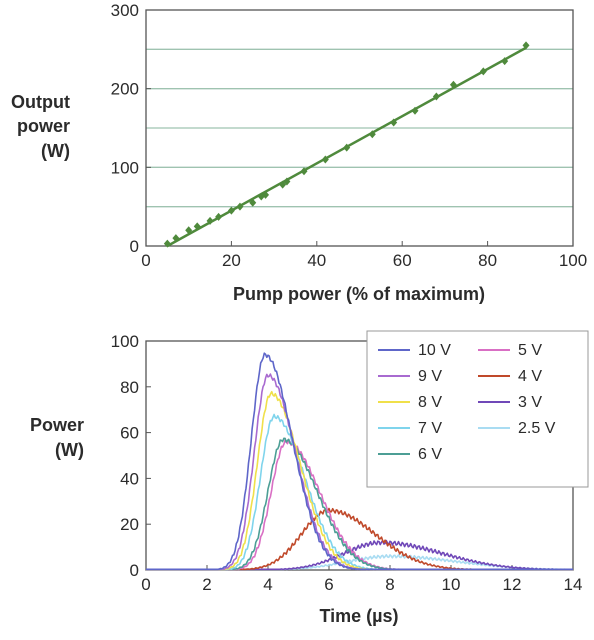 The height and width of the screenshot is (640, 594). What do you see at coordinates (430, 402) in the screenshot?
I see `legend-label-8V: 8 V` at bounding box center [430, 402].